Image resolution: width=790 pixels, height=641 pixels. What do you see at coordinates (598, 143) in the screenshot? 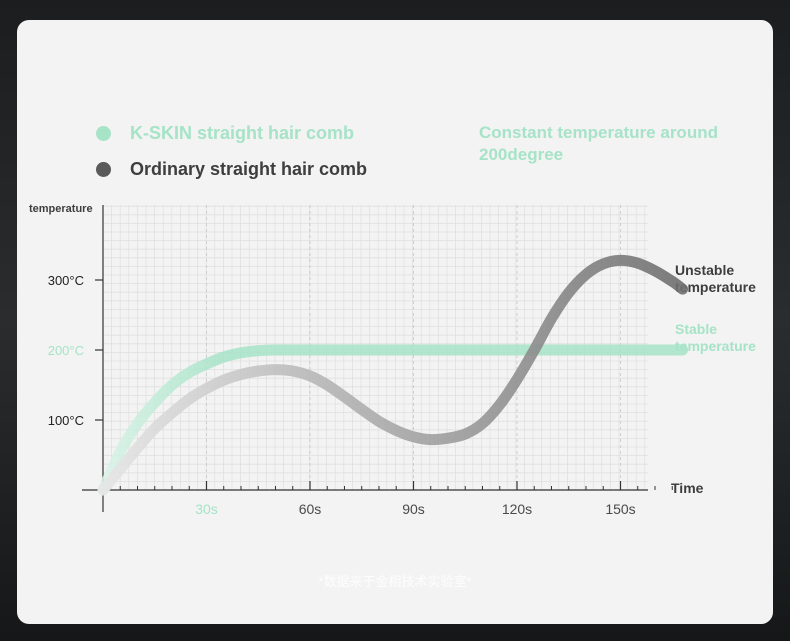
I see `constant-temperature-note: Constant temperature around 200degree` at bounding box center [598, 143].